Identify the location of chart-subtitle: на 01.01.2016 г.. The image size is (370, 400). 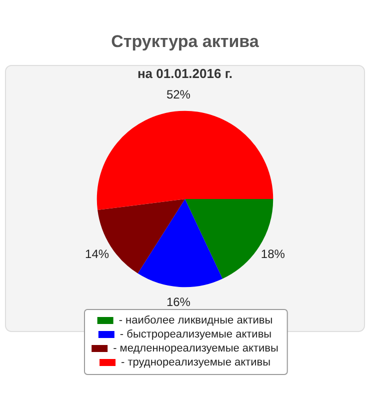
(185, 73).